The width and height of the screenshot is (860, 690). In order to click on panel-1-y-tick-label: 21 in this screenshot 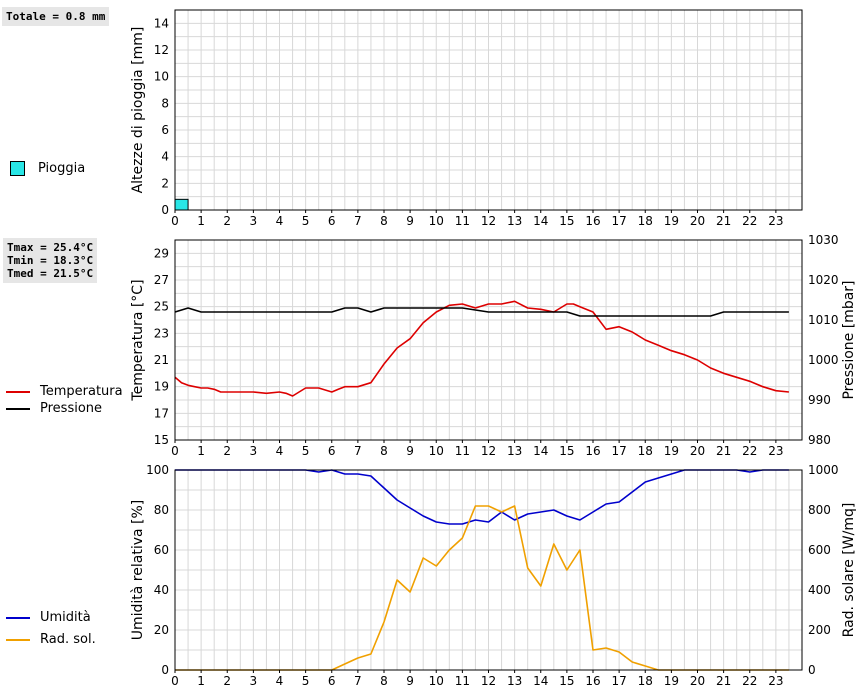, I will do `click(161, 360)`.